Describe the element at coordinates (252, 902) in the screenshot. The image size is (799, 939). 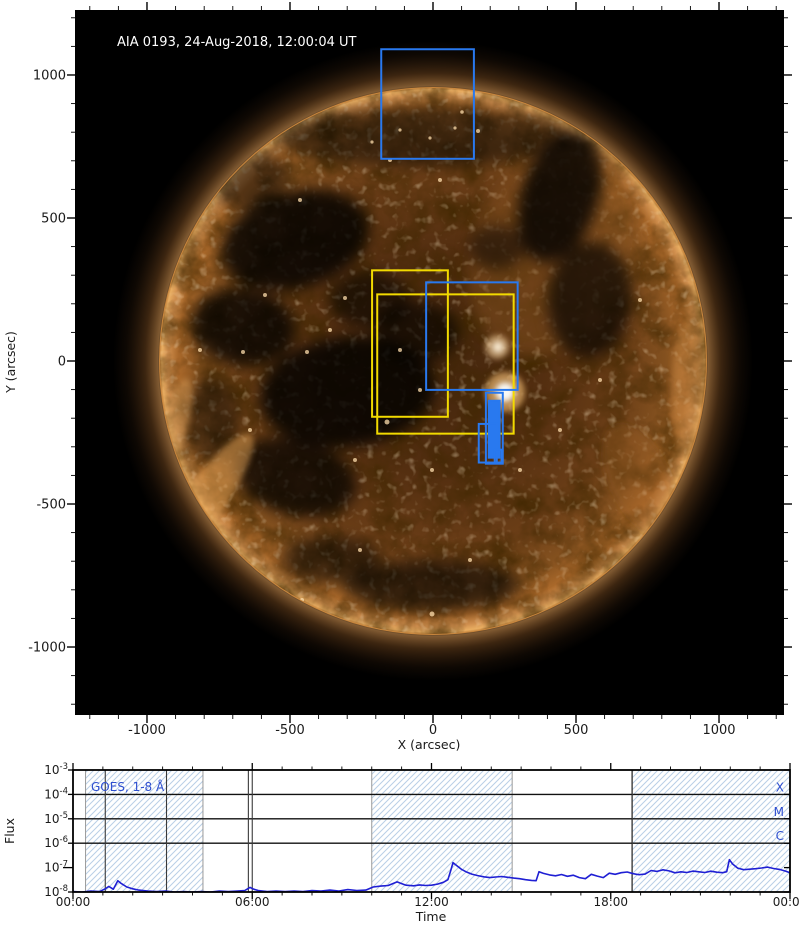
I see `goes-xtick-label: 06:00` at that location.